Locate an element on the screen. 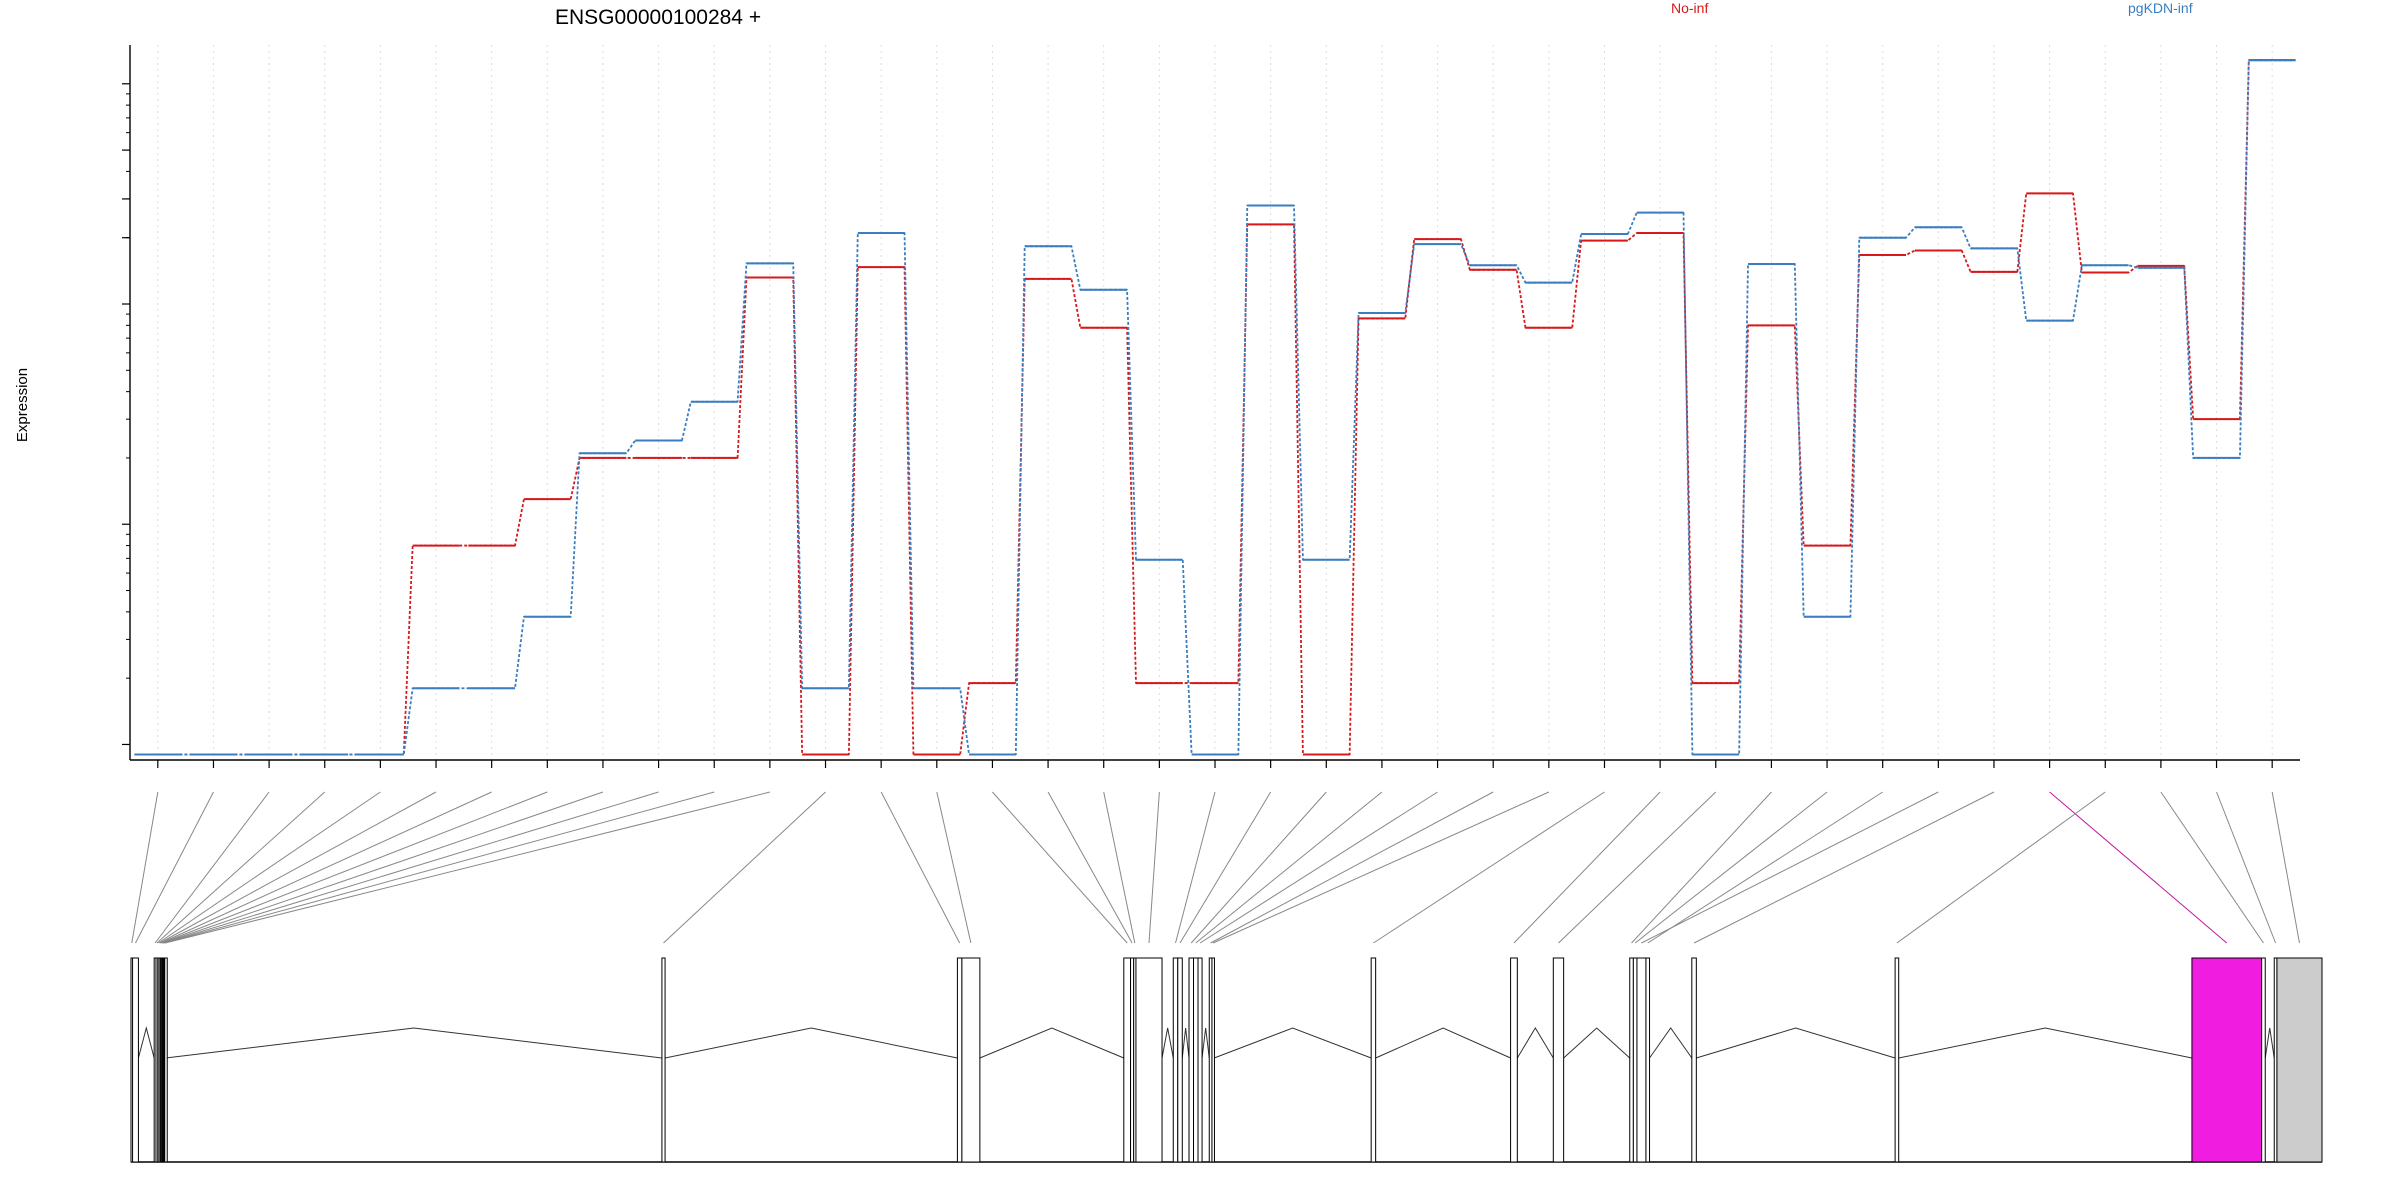  exon-box-E027 is located at coordinates (1373, 1060).